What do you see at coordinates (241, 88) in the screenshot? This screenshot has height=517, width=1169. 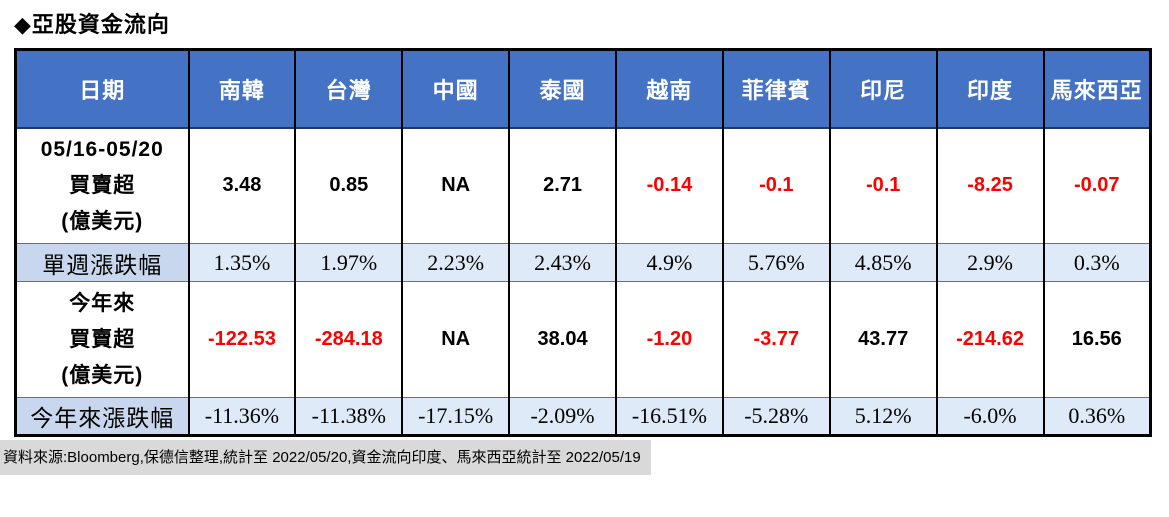 I see `column-header-1: 南韓` at bounding box center [241, 88].